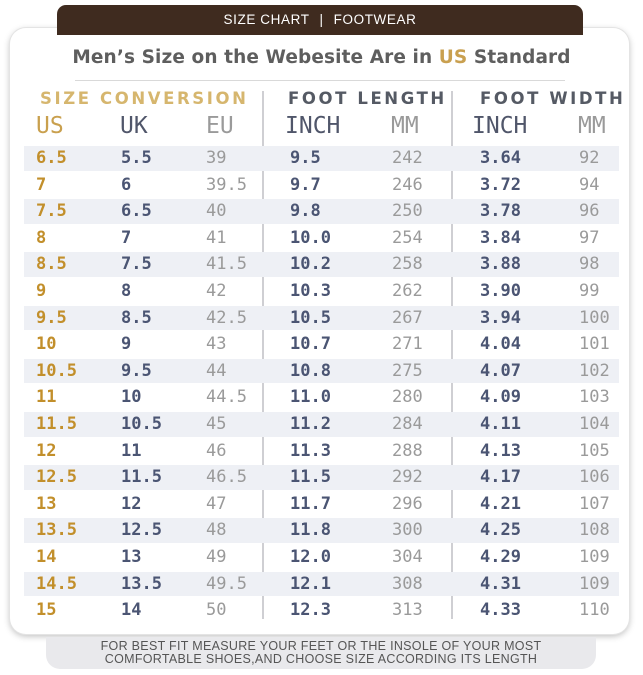 This screenshot has height=675, width=643. What do you see at coordinates (320, 80) in the screenshot?
I see `title-divider` at bounding box center [320, 80].